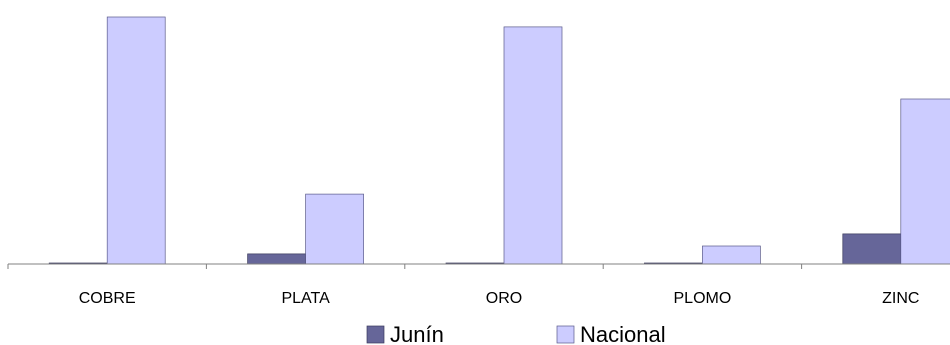 The height and width of the screenshot is (345, 950). Describe the element at coordinates (565, 334) in the screenshot. I see `legend-swatch-nacional` at that location.